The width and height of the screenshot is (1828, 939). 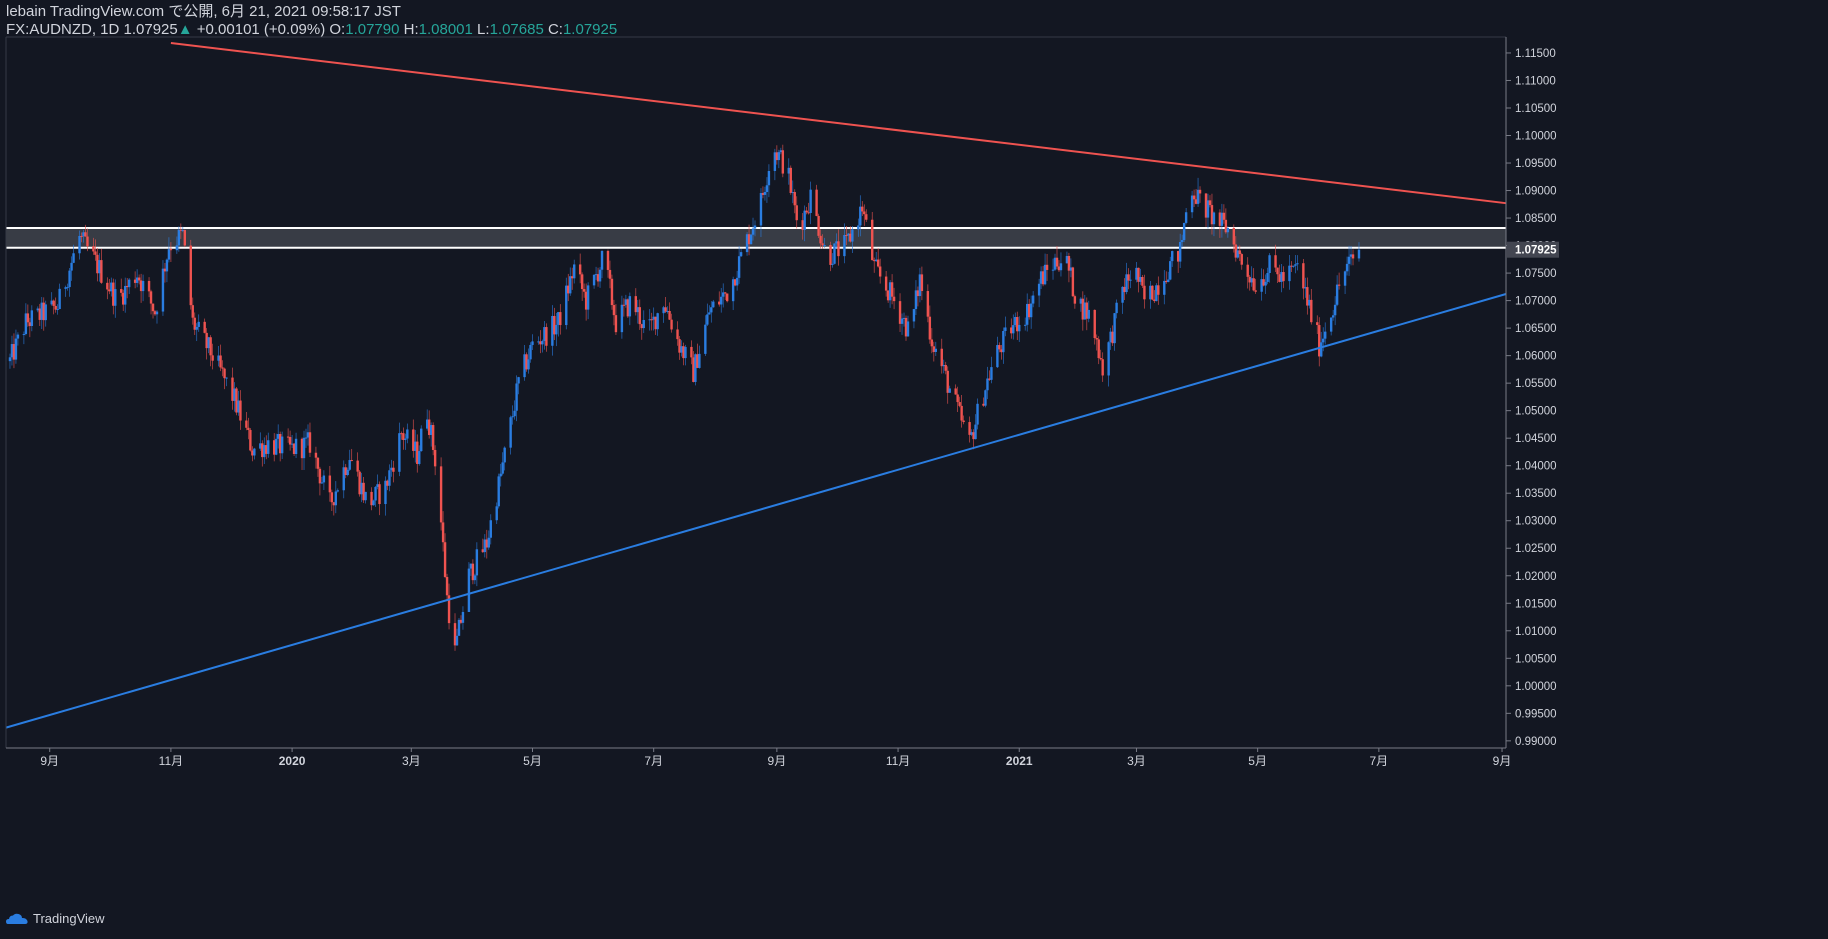 I want to click on price-tick-label: 1.09500, so click(x=1536, y=164).